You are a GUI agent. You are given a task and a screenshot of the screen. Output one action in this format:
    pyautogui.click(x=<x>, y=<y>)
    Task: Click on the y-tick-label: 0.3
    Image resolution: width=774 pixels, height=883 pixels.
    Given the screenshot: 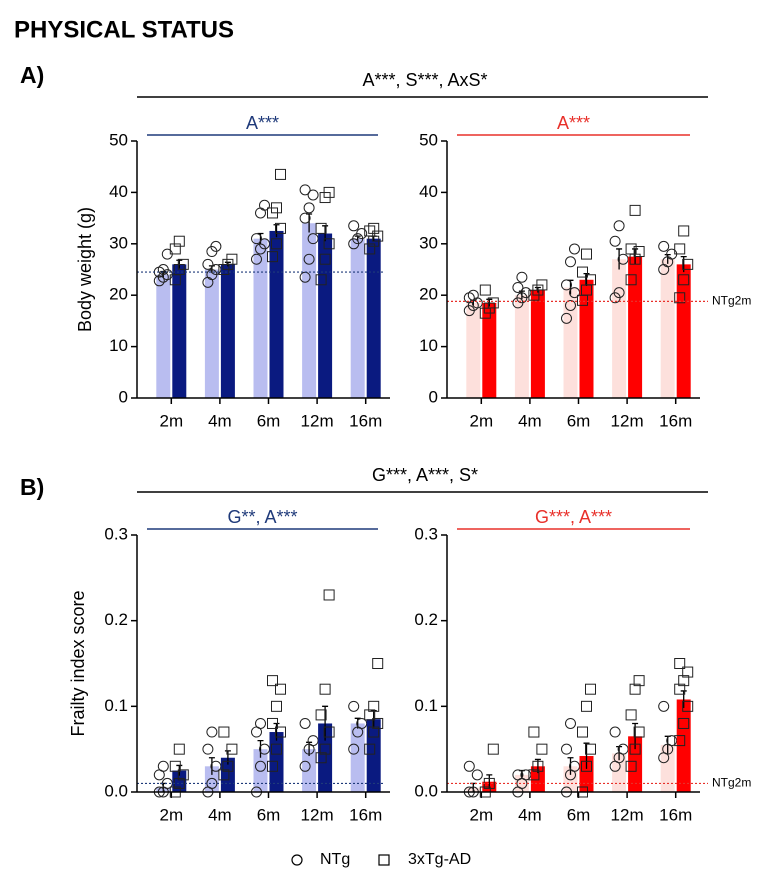 What is the action you would take?
    pyautogui.click(x=426, y=533)
    